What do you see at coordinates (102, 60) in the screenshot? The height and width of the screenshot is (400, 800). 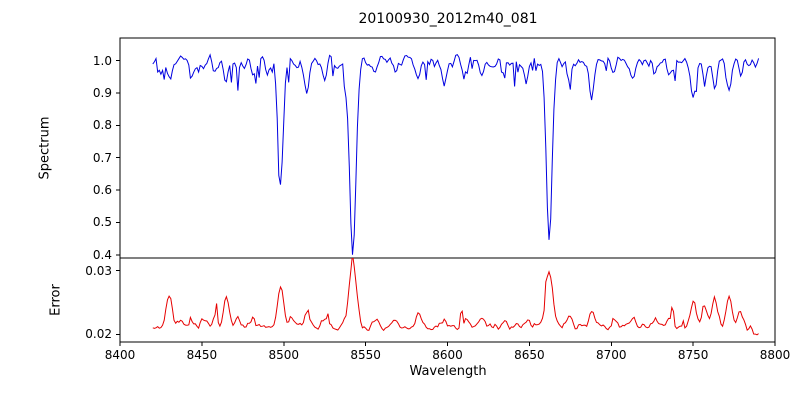 I see `spectrum-y-tick-label: 1.0` at bounding box center [102, 60].